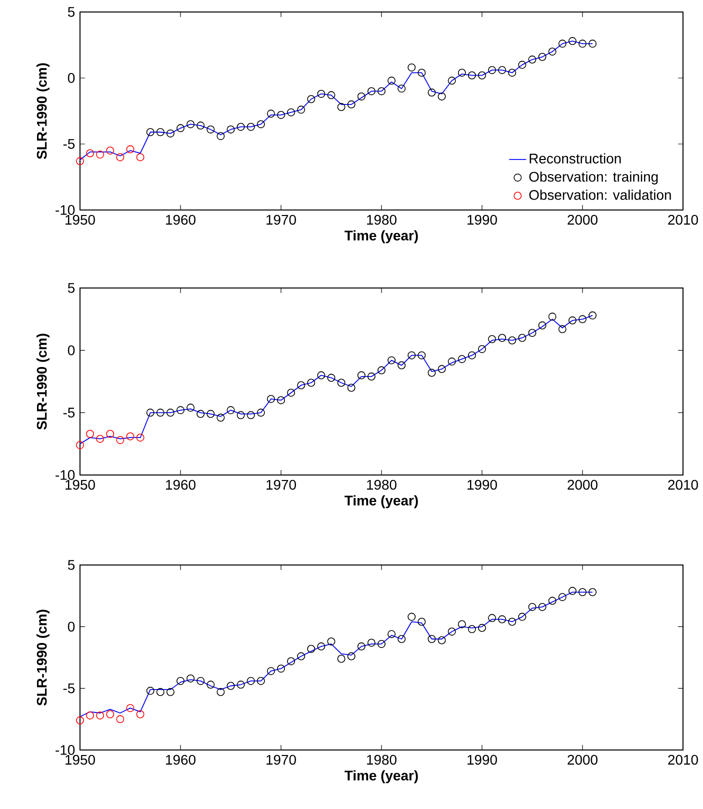 Image resolution: width=703 pixels, height=809 pixels. Describe the element at coordinates (181, 759) in the screenshot. I see `x-tick-label: 1960` at that location.